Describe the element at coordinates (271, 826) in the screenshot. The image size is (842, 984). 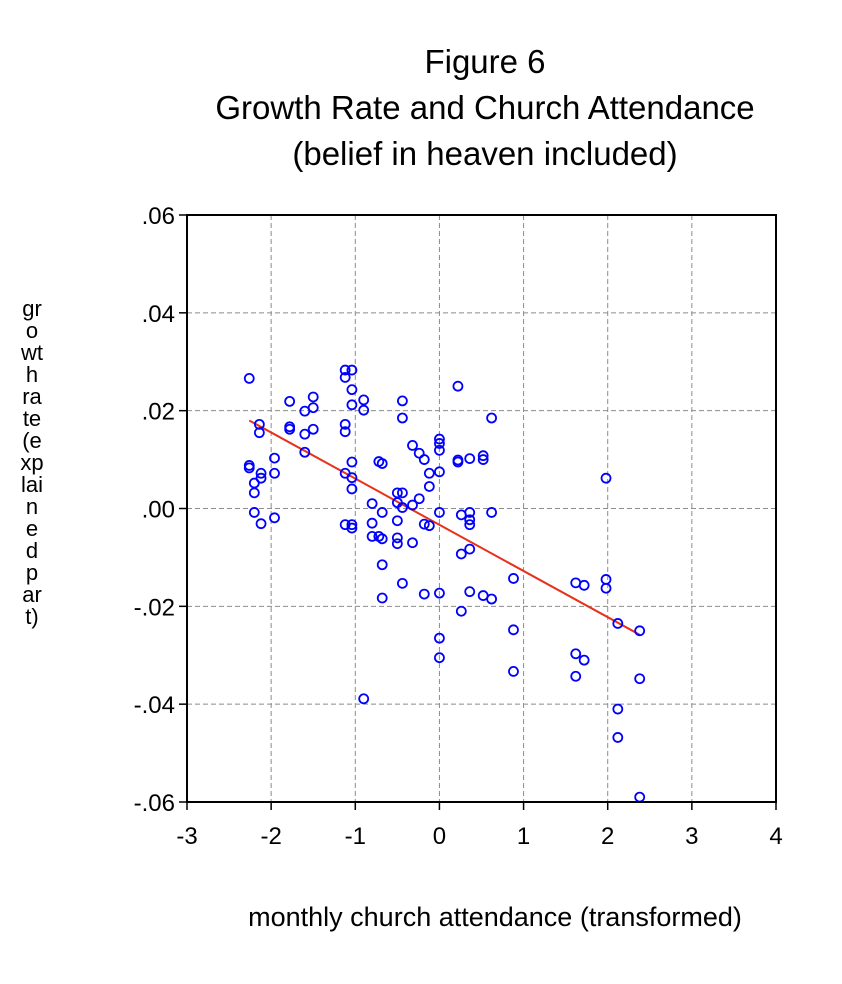
I see `x-tick: -2` at that location.